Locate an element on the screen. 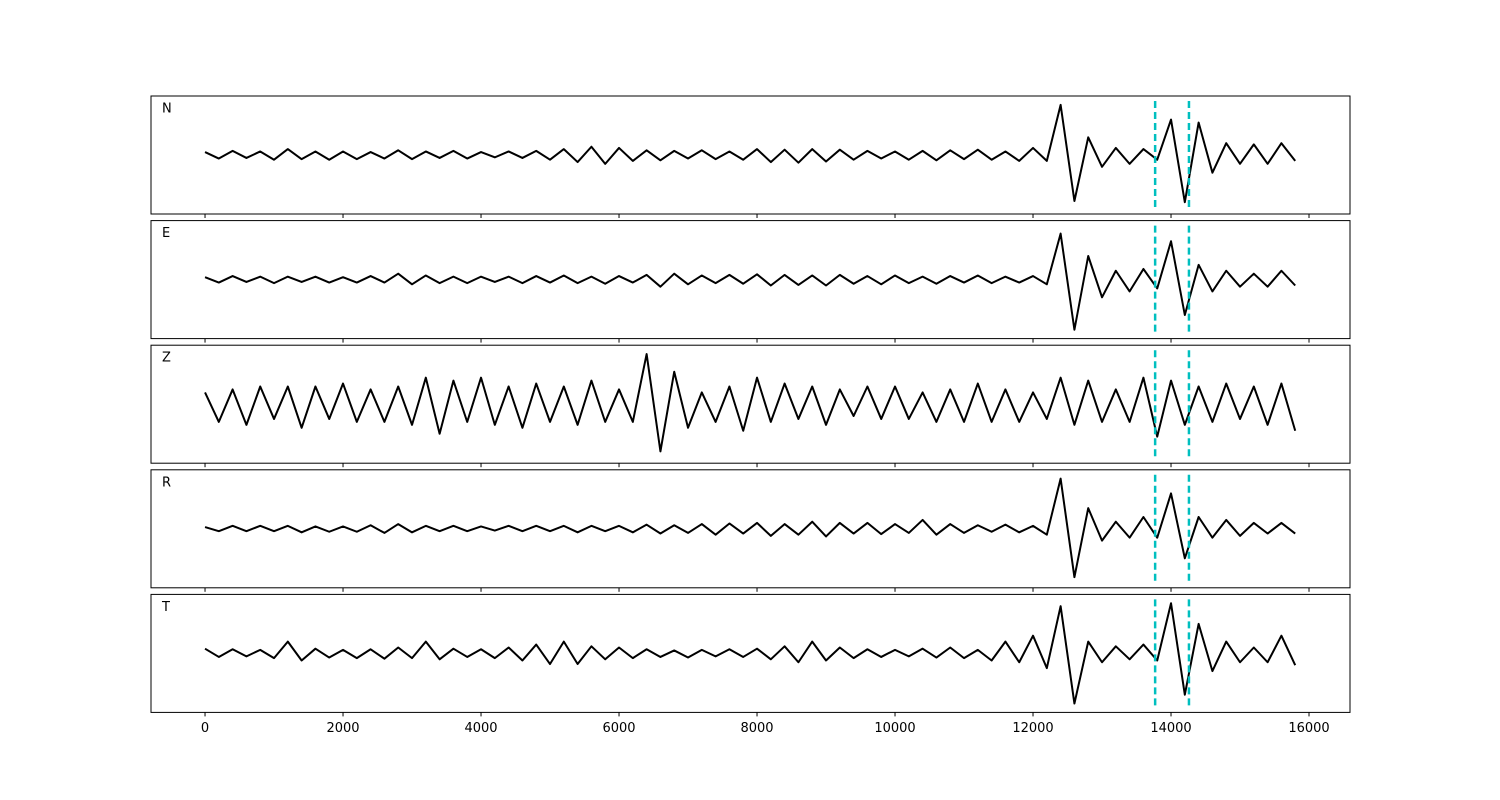 The image size is (1500, 800). x-tick-label: 16000 is located at coordinates (1308, 728).